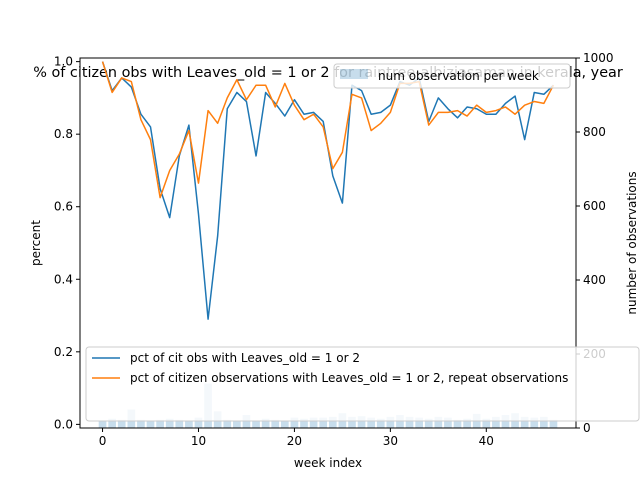  Describe the element at coordinates (198, 441) in the screenshot. I see `x-tick-label: 10` at that location.